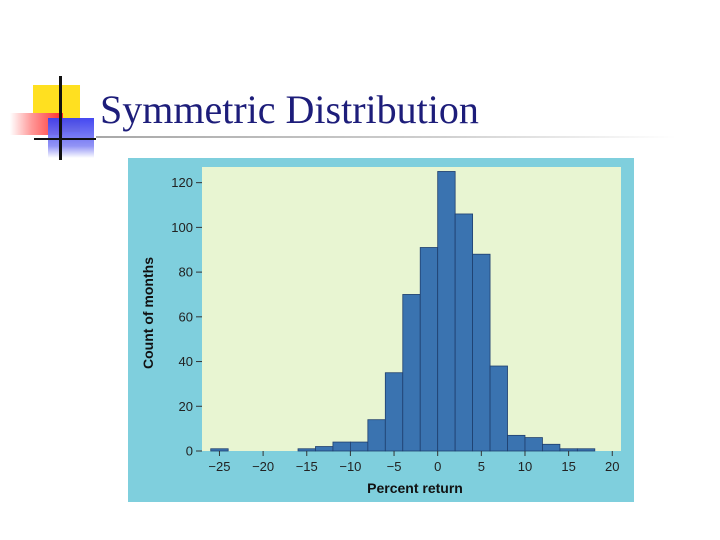 This screenshot has height=540, width=720. Describe the element at coordinates (182, 182) in the screenshot. I see `y-tick-label: 120` at that location.